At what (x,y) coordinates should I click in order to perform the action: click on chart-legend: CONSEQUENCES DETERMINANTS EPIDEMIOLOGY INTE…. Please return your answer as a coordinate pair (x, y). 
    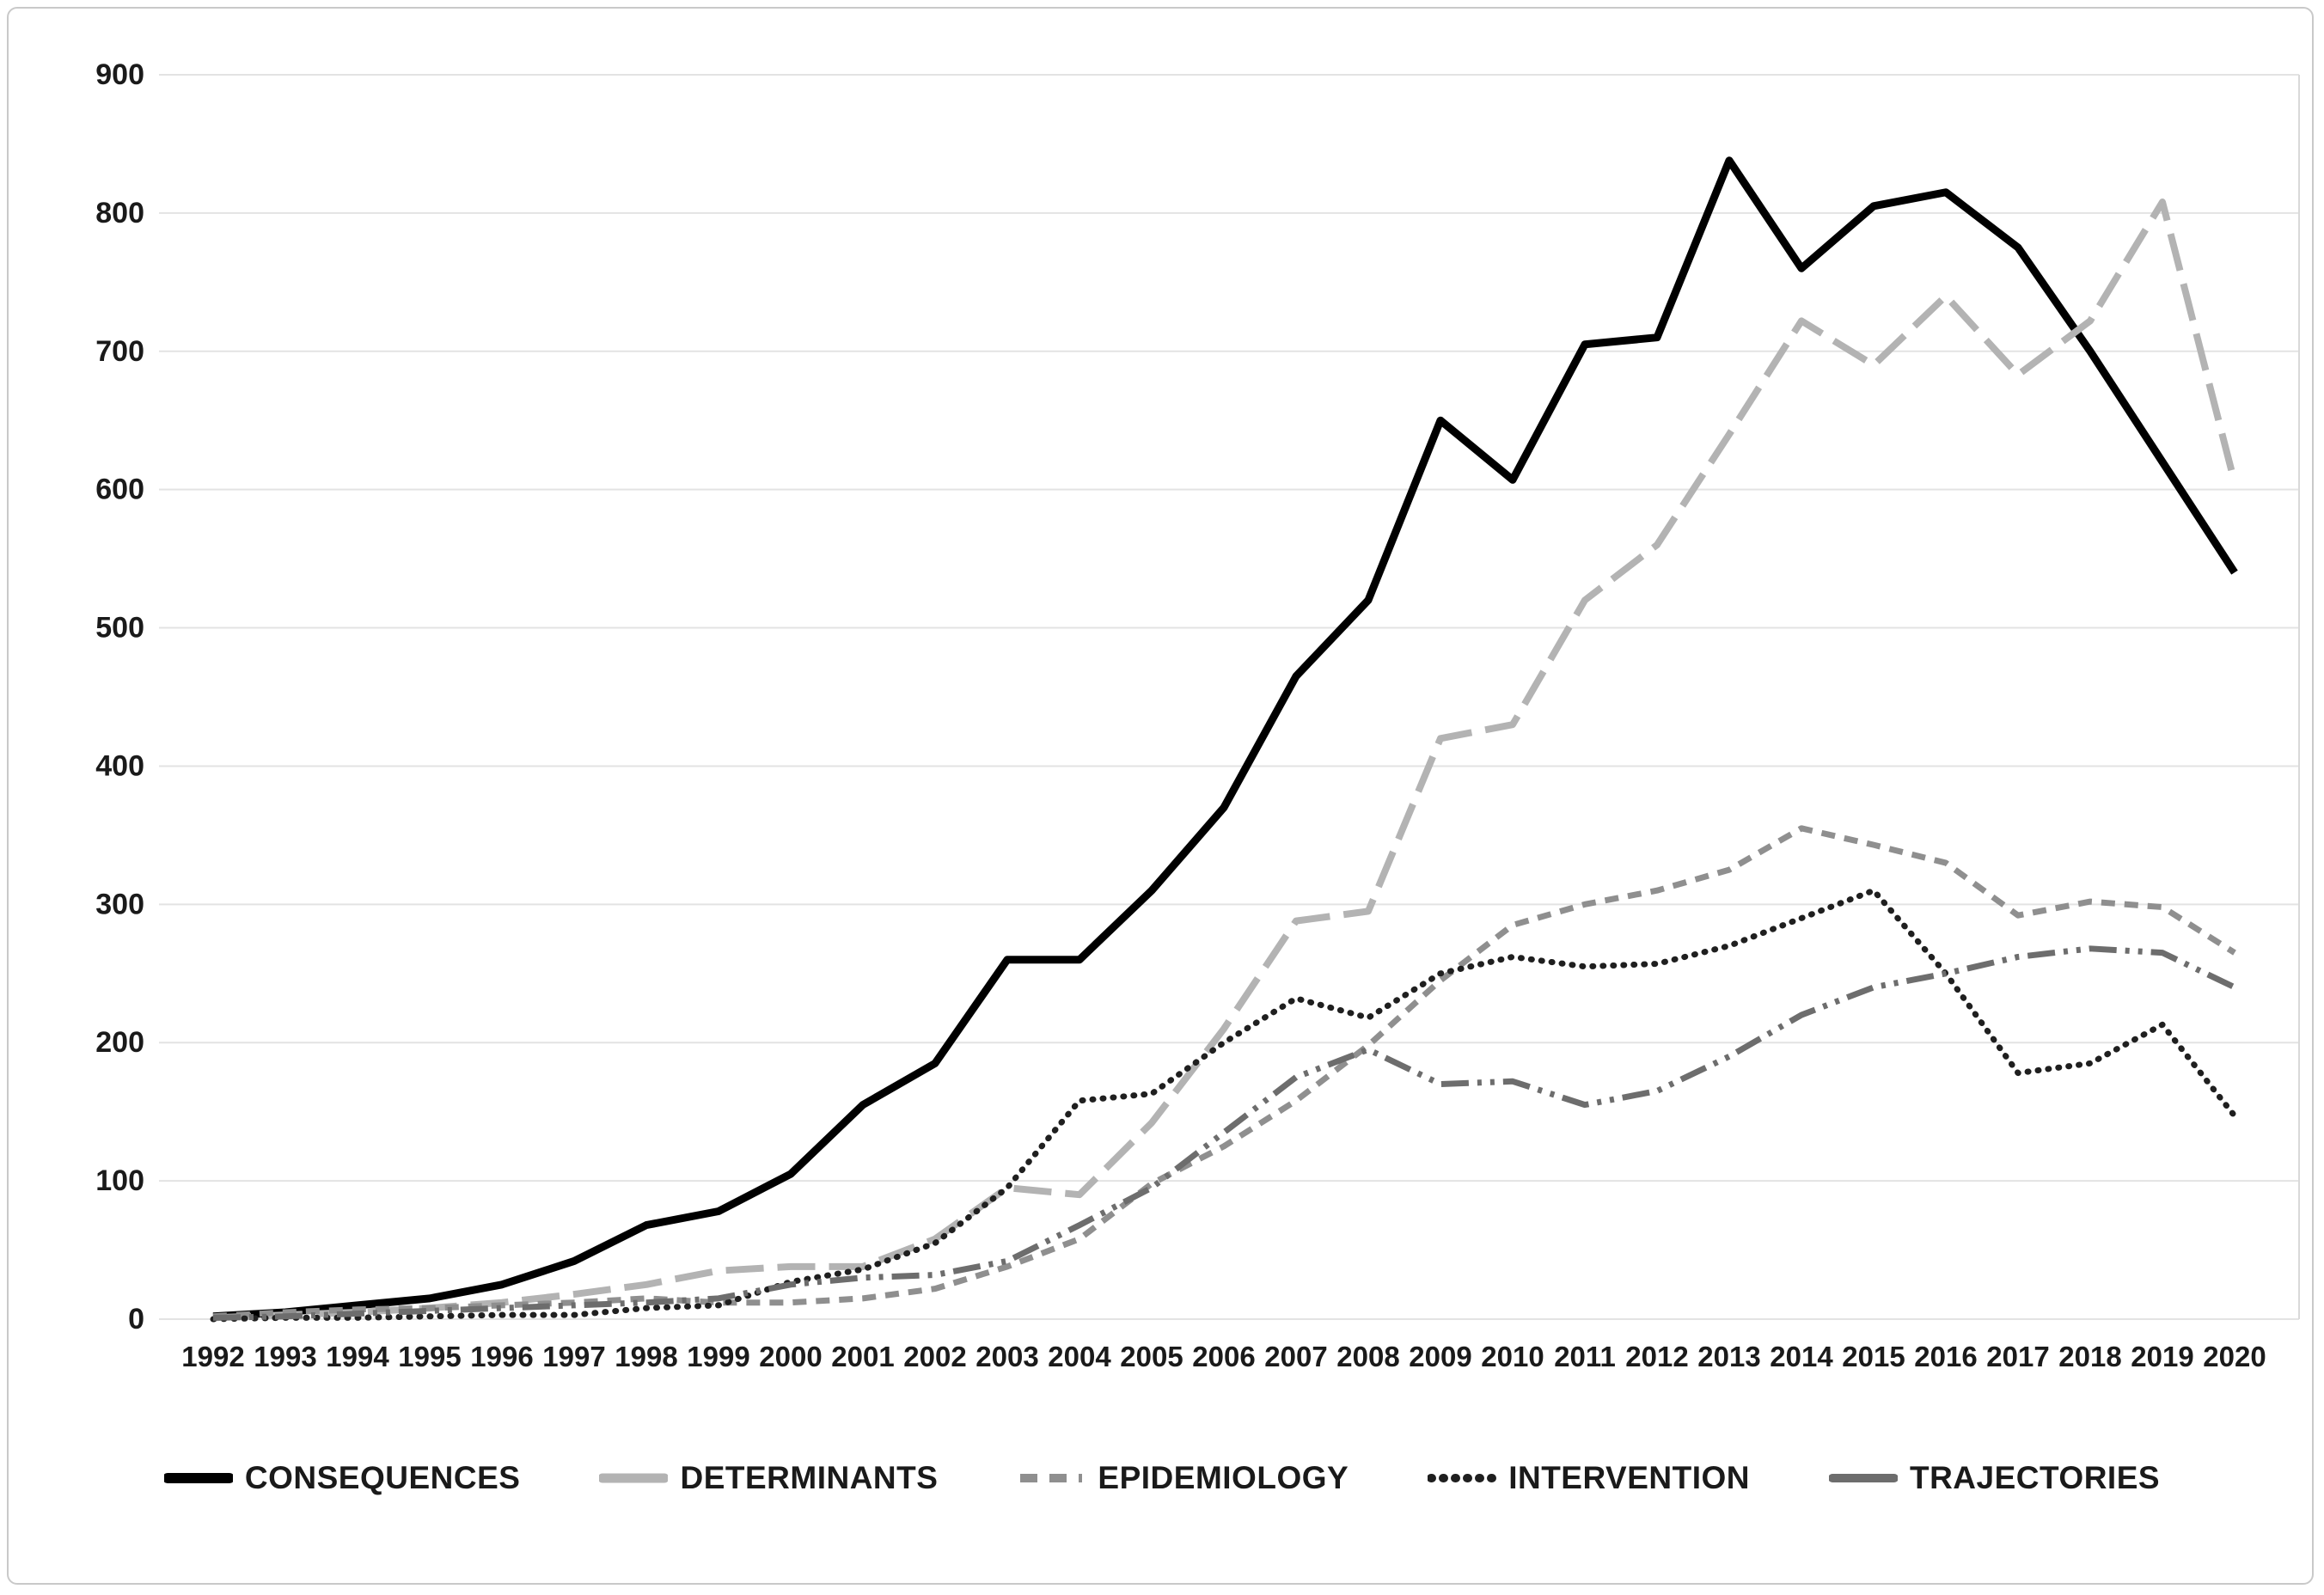
    Looking at the image, I should click on (1162, 1478).